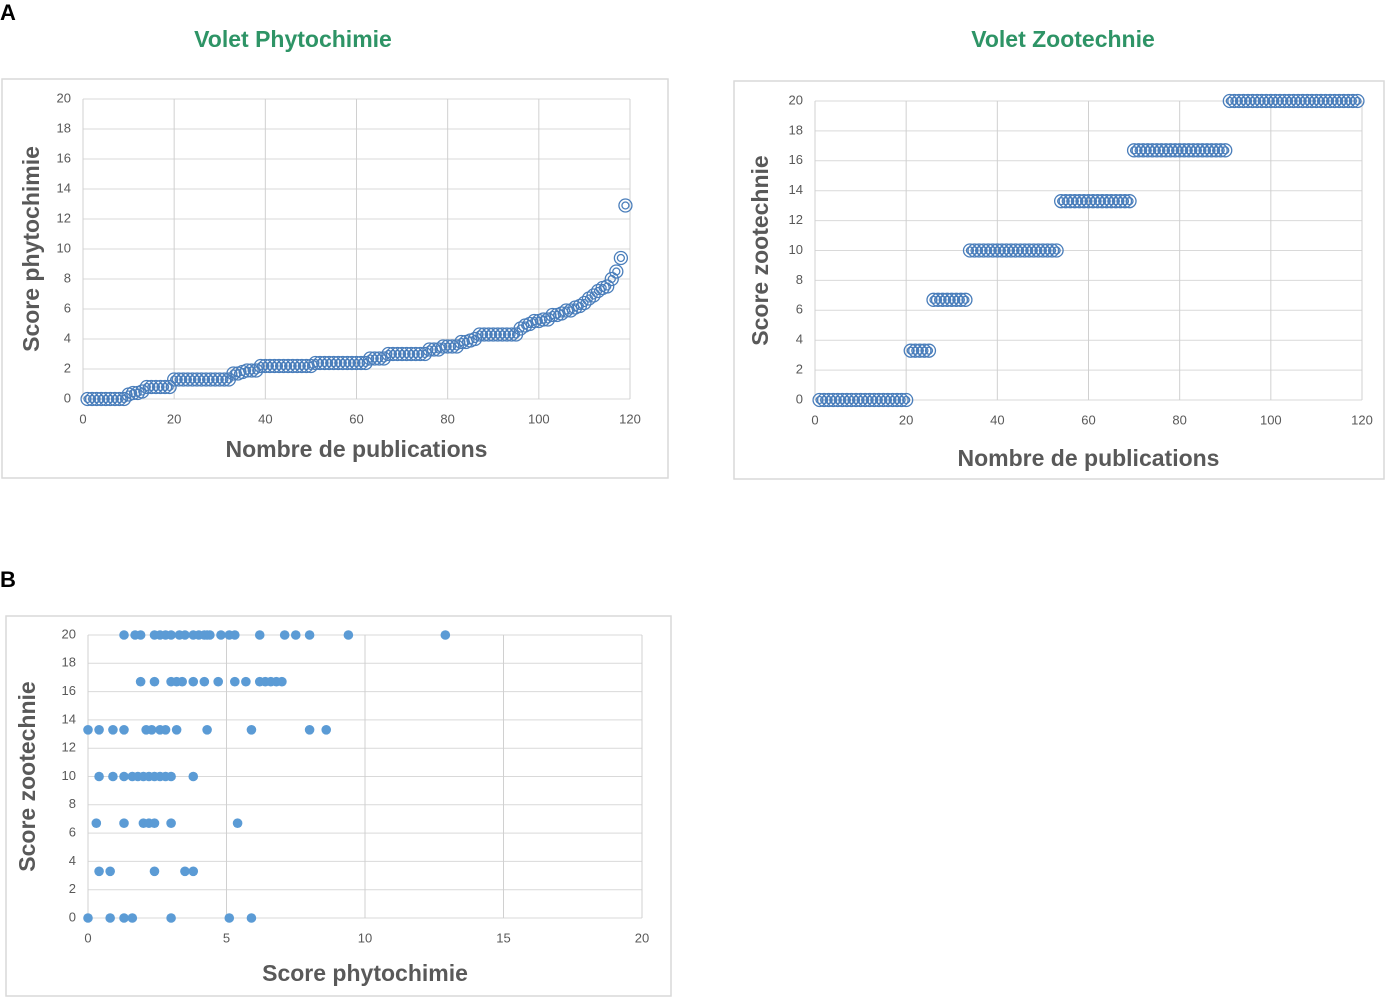 The height and width of the screenshot is (998, 1385). What do you see at coordinates (799, 398) in the screenshot?
I see `y-tick-label: 0` at bounding box center [799, 398].